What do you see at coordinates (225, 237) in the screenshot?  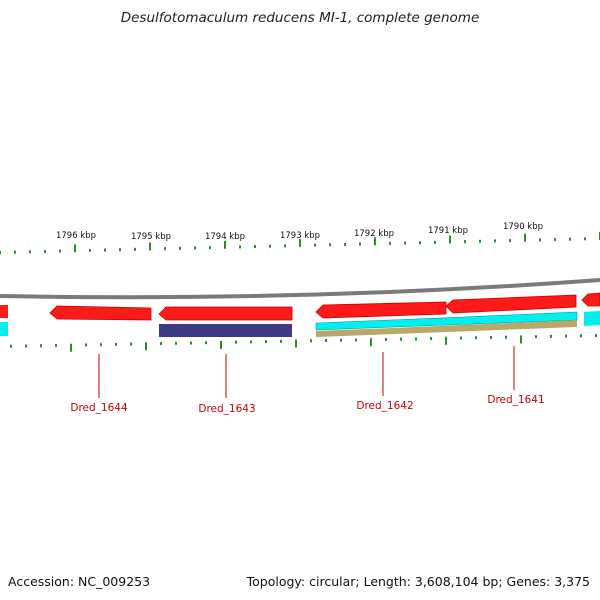 I see `kbp-label: 1794 kbp` at bounding box center [225, 237].